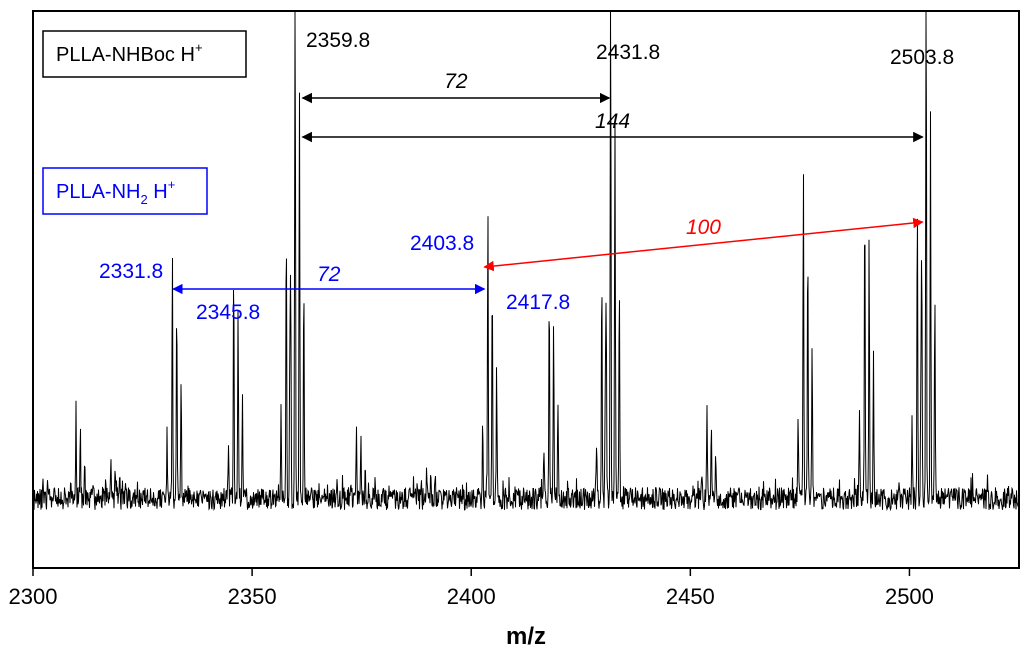 The height and width of the screenshot is (652, 1024). I want to click on legend-entry: PLLA-NHBoc H+, so click(129, 53).